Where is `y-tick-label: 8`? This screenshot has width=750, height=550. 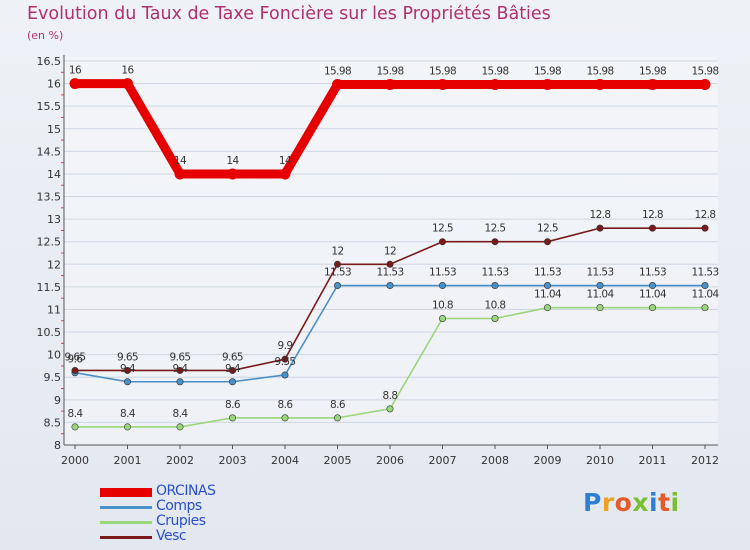 y-tick-label: 8 is located at coordinates (57, 445).